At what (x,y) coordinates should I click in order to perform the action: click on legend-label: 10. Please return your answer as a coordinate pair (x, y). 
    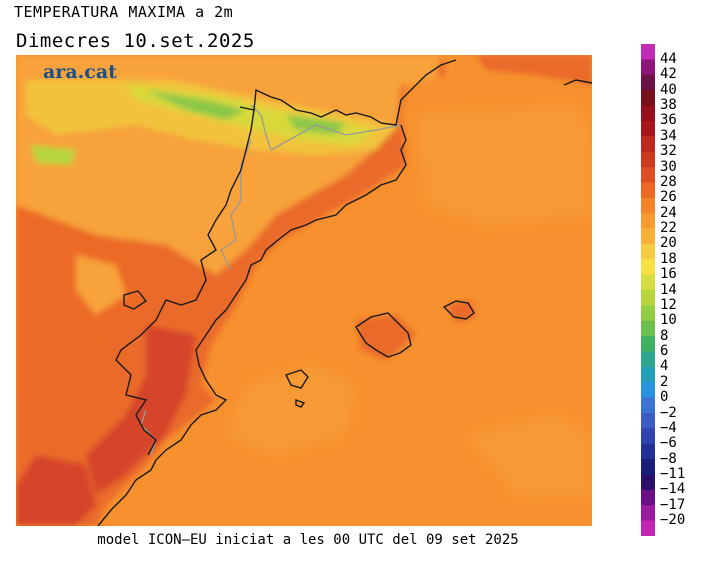
    Looking at the image, I should click on (668, 320).